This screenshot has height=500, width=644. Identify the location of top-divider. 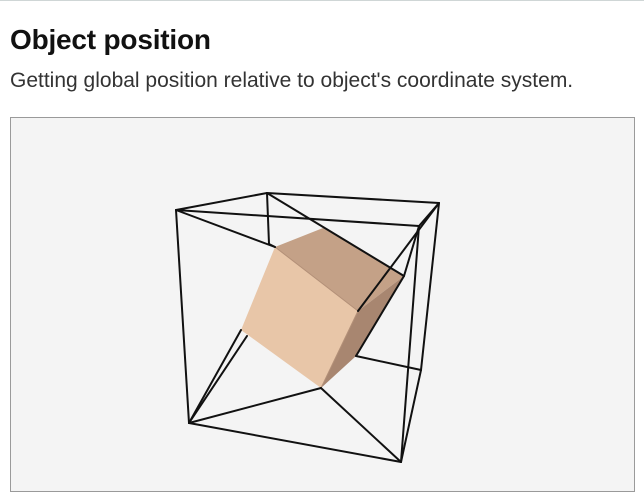
(322, 0).